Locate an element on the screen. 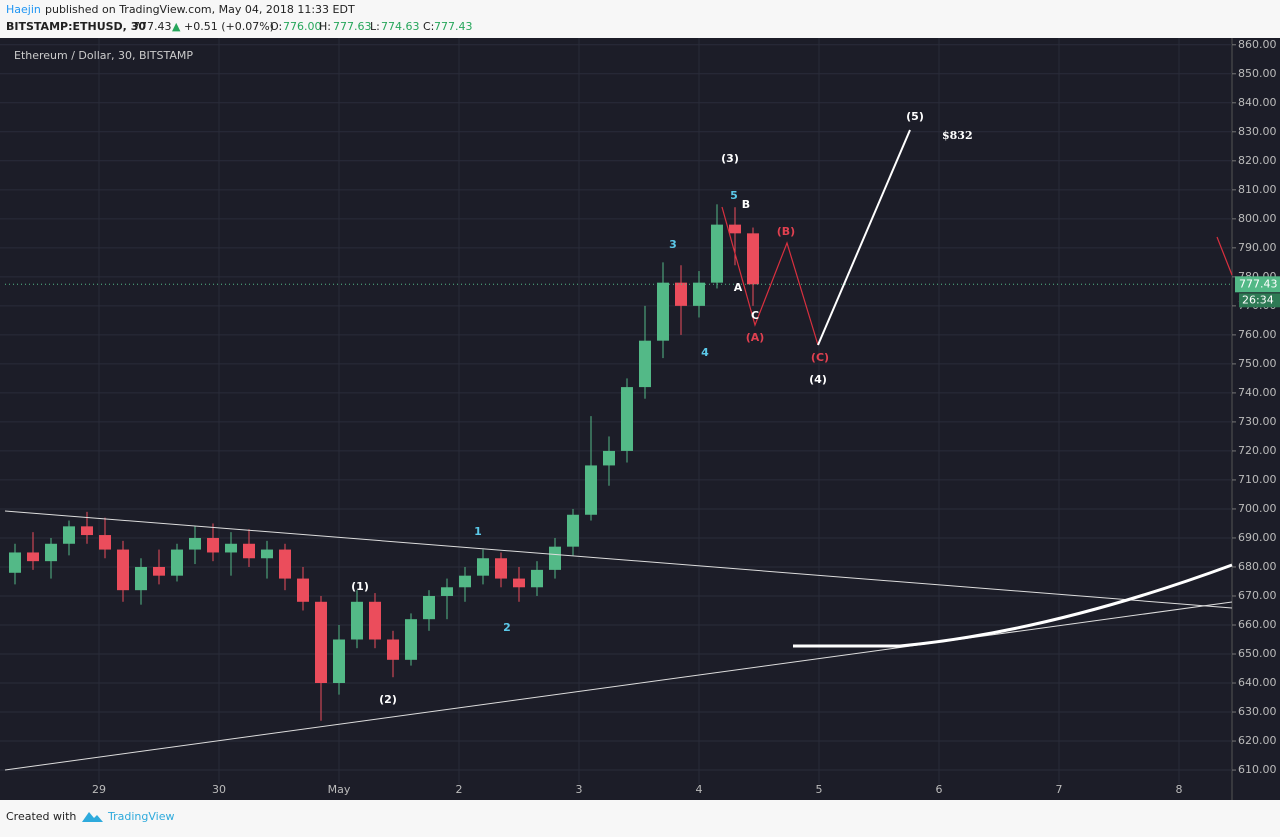  symbol: BITSTAMP:ETHUSD, 30 is located at coordinates (76, 26).